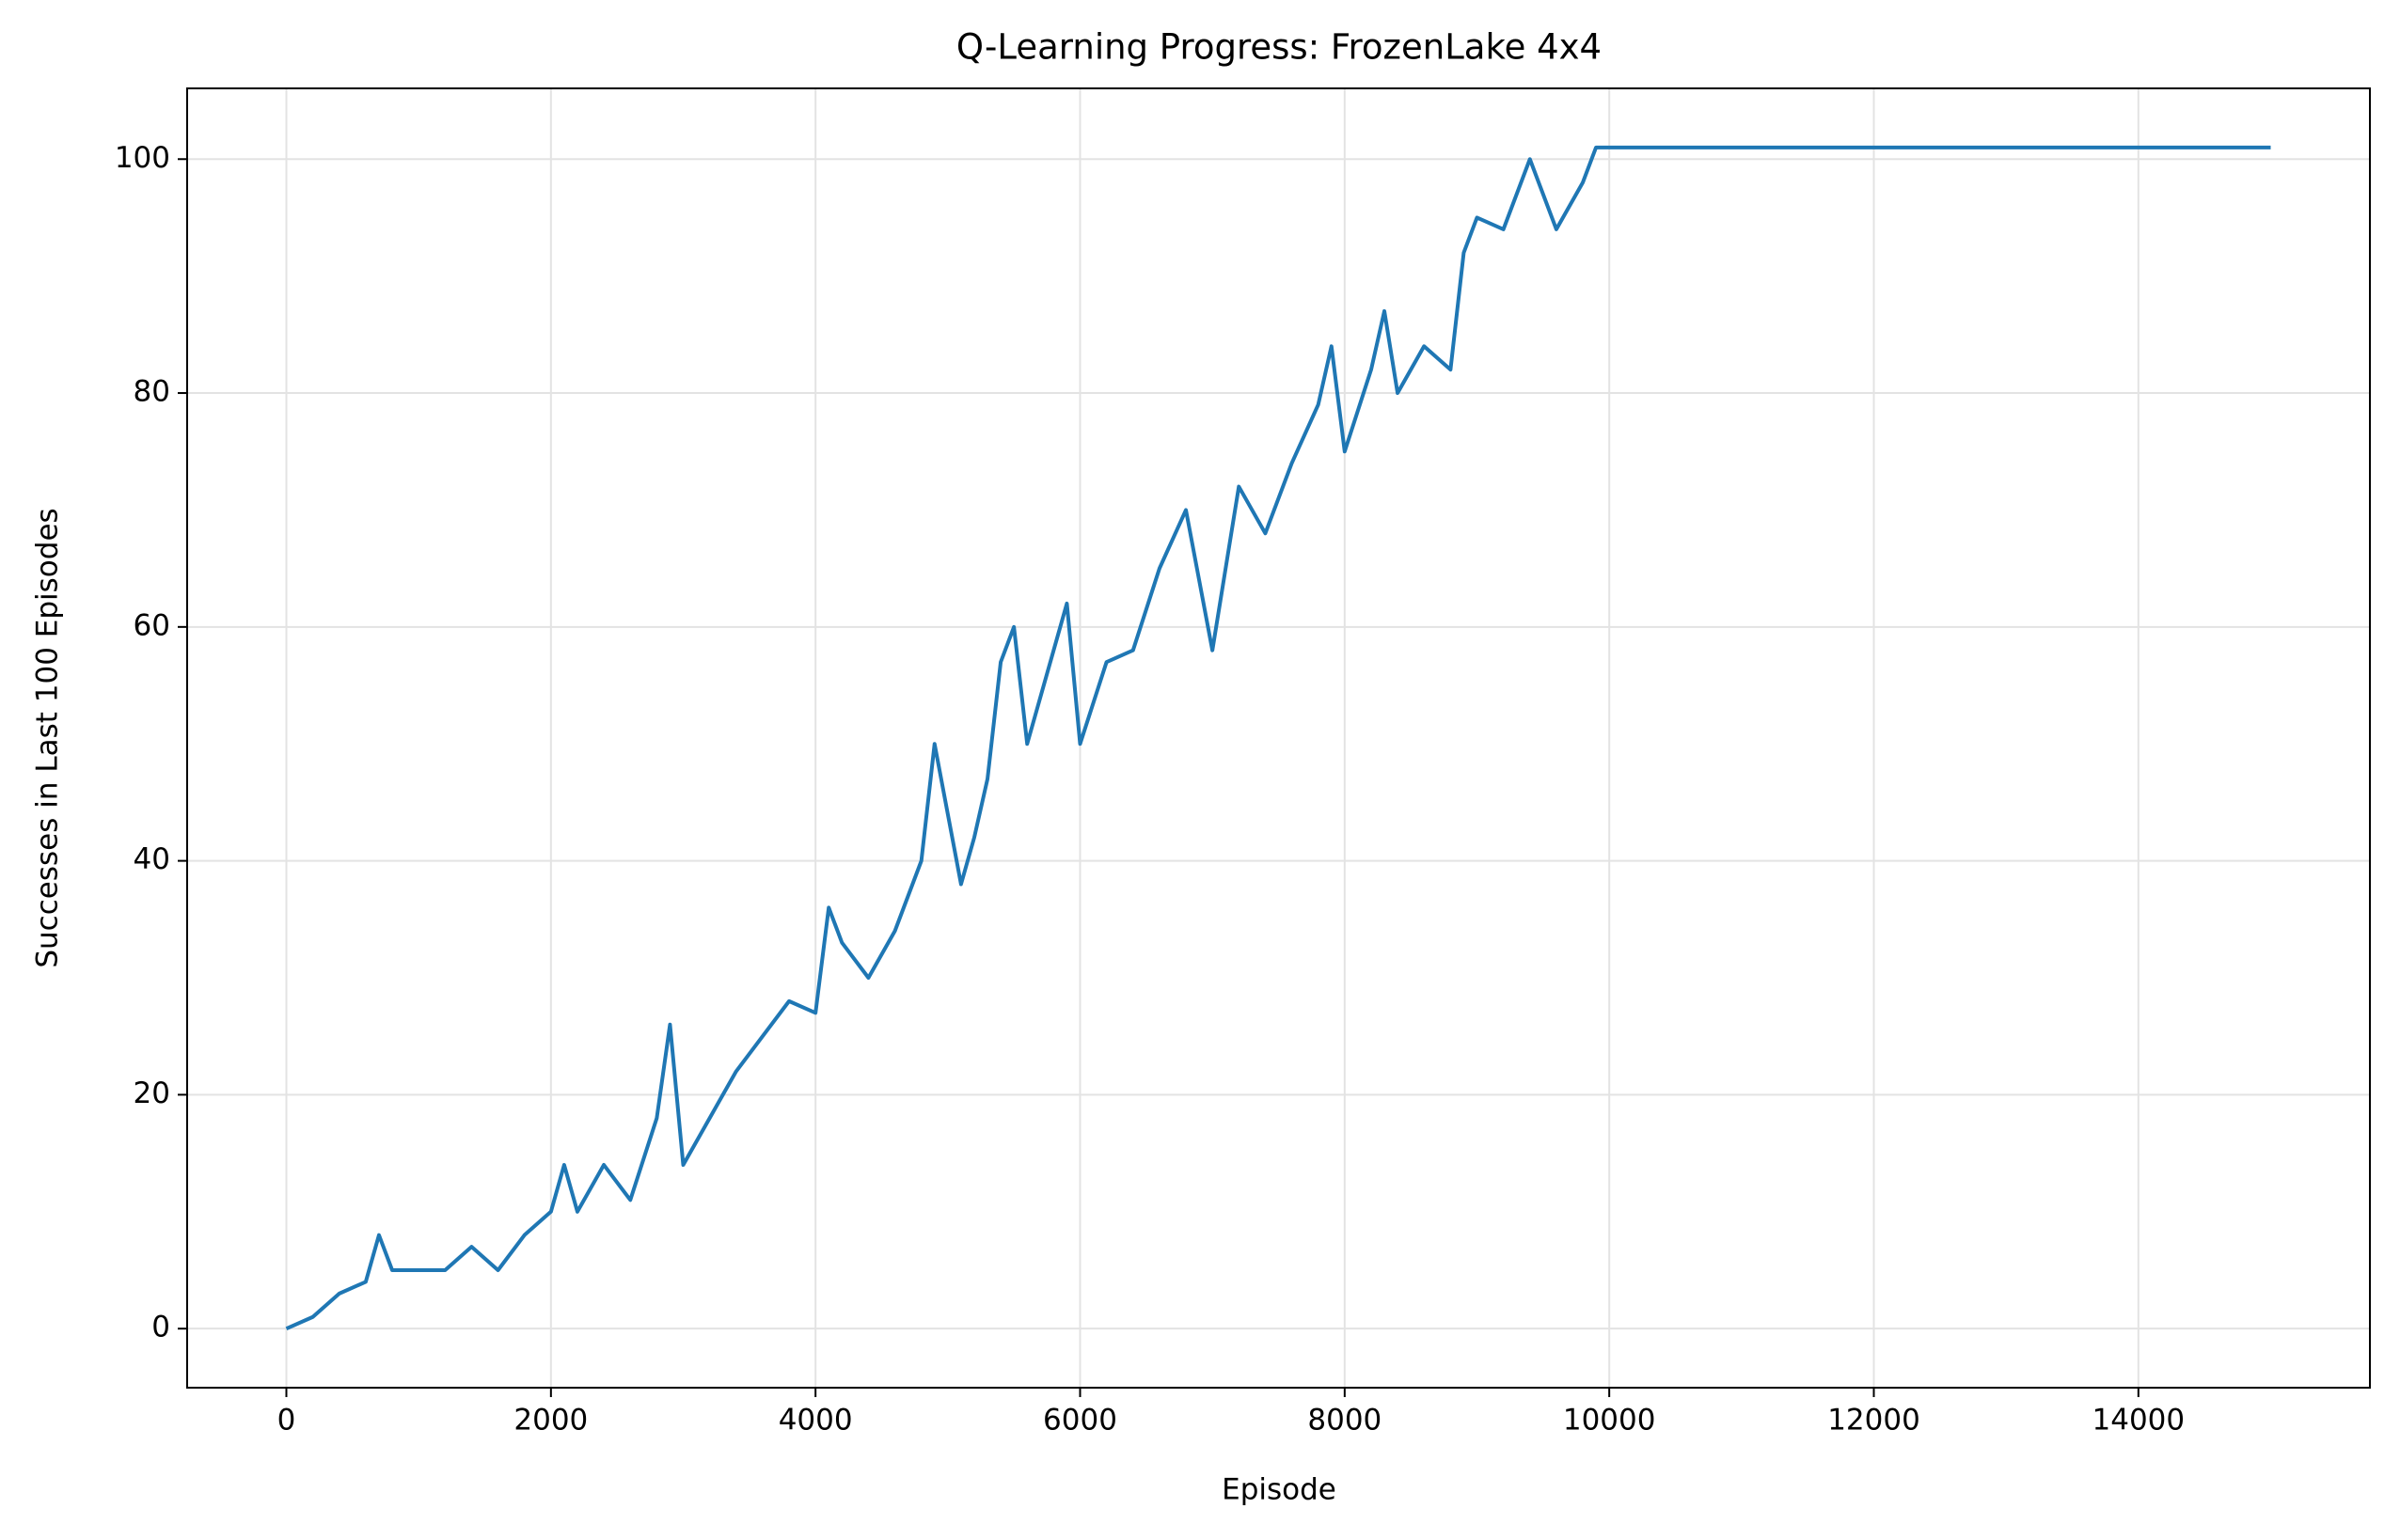  Describe the element at coordinates (160, 1327) in the screenshot. I see `y-tick-label: 0` at that location.